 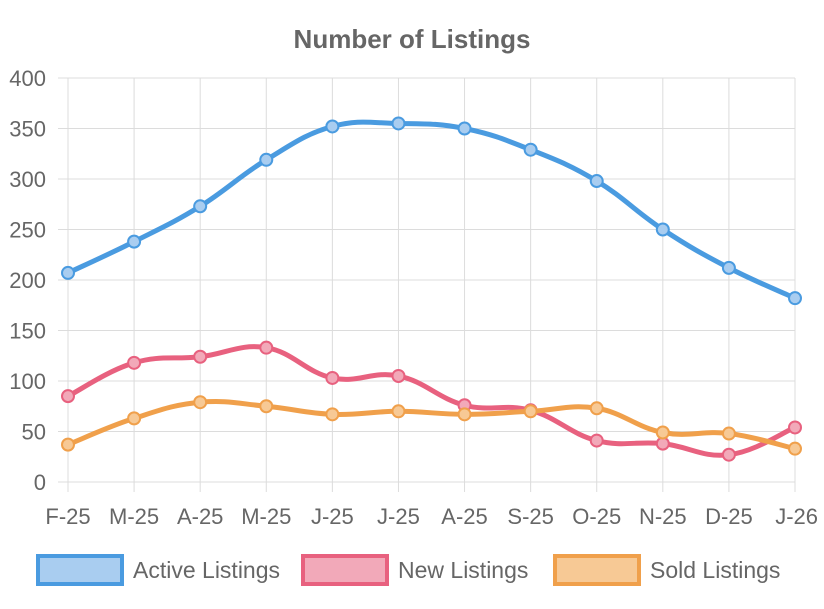 I want to click on x-tick-label: D-25, so click(x=729, y=516).